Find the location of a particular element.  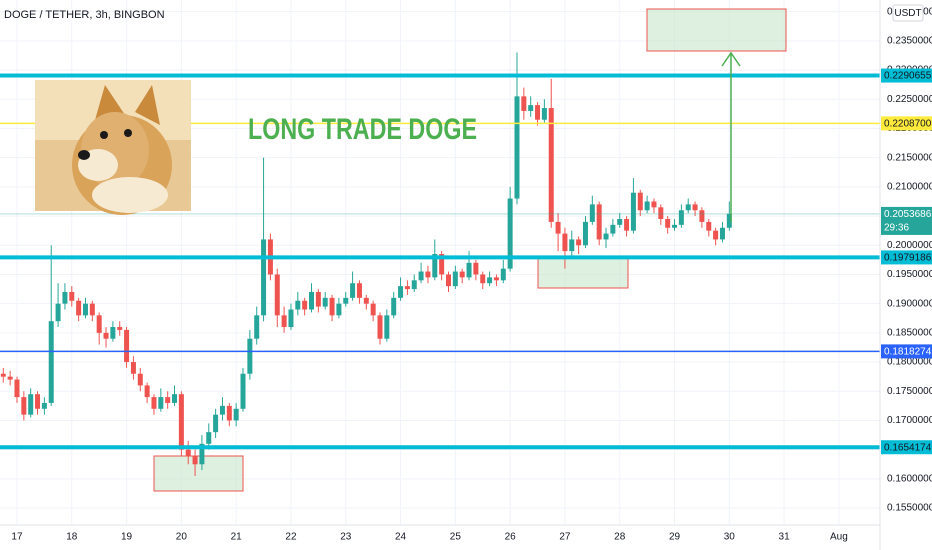

countdown: 29:36 is located at coordinates (896, 228).